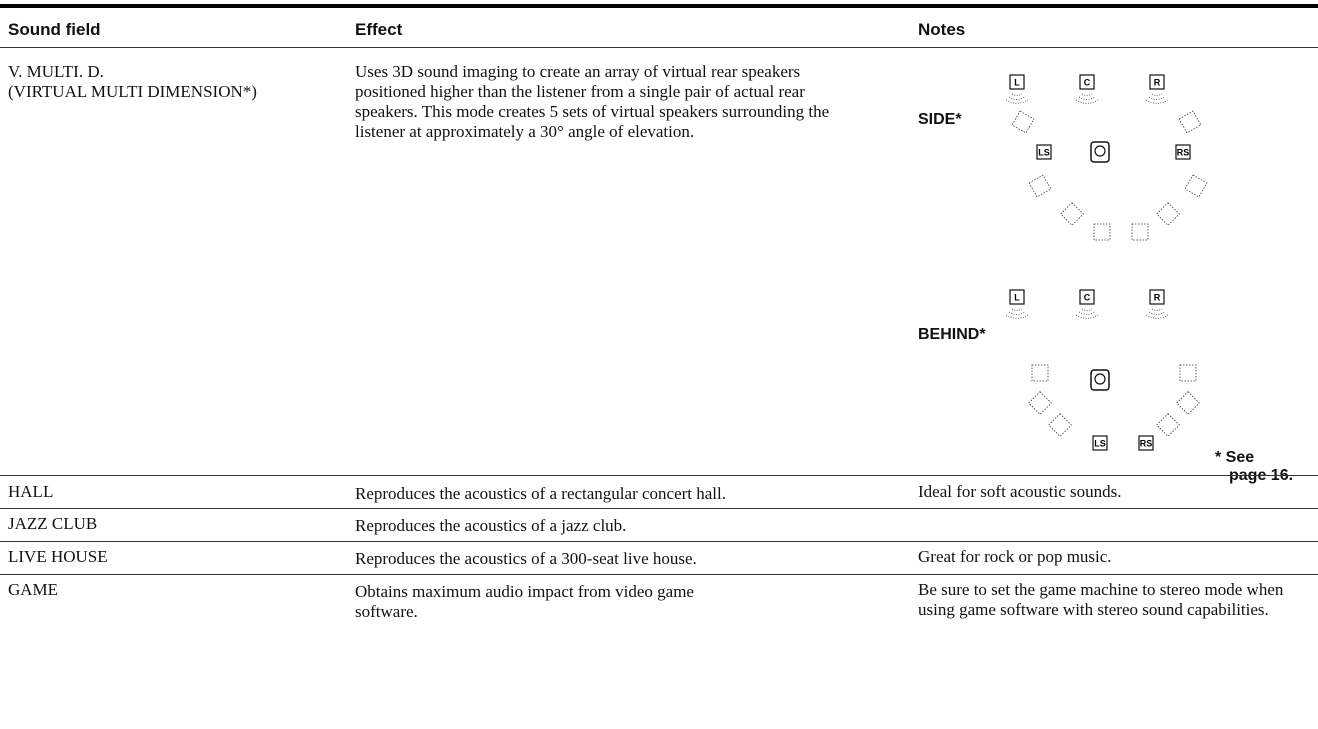  What do you see at coordinates (33, 589) in the screenshot?
I see `field: GAME` at bounding box center [33, 589].